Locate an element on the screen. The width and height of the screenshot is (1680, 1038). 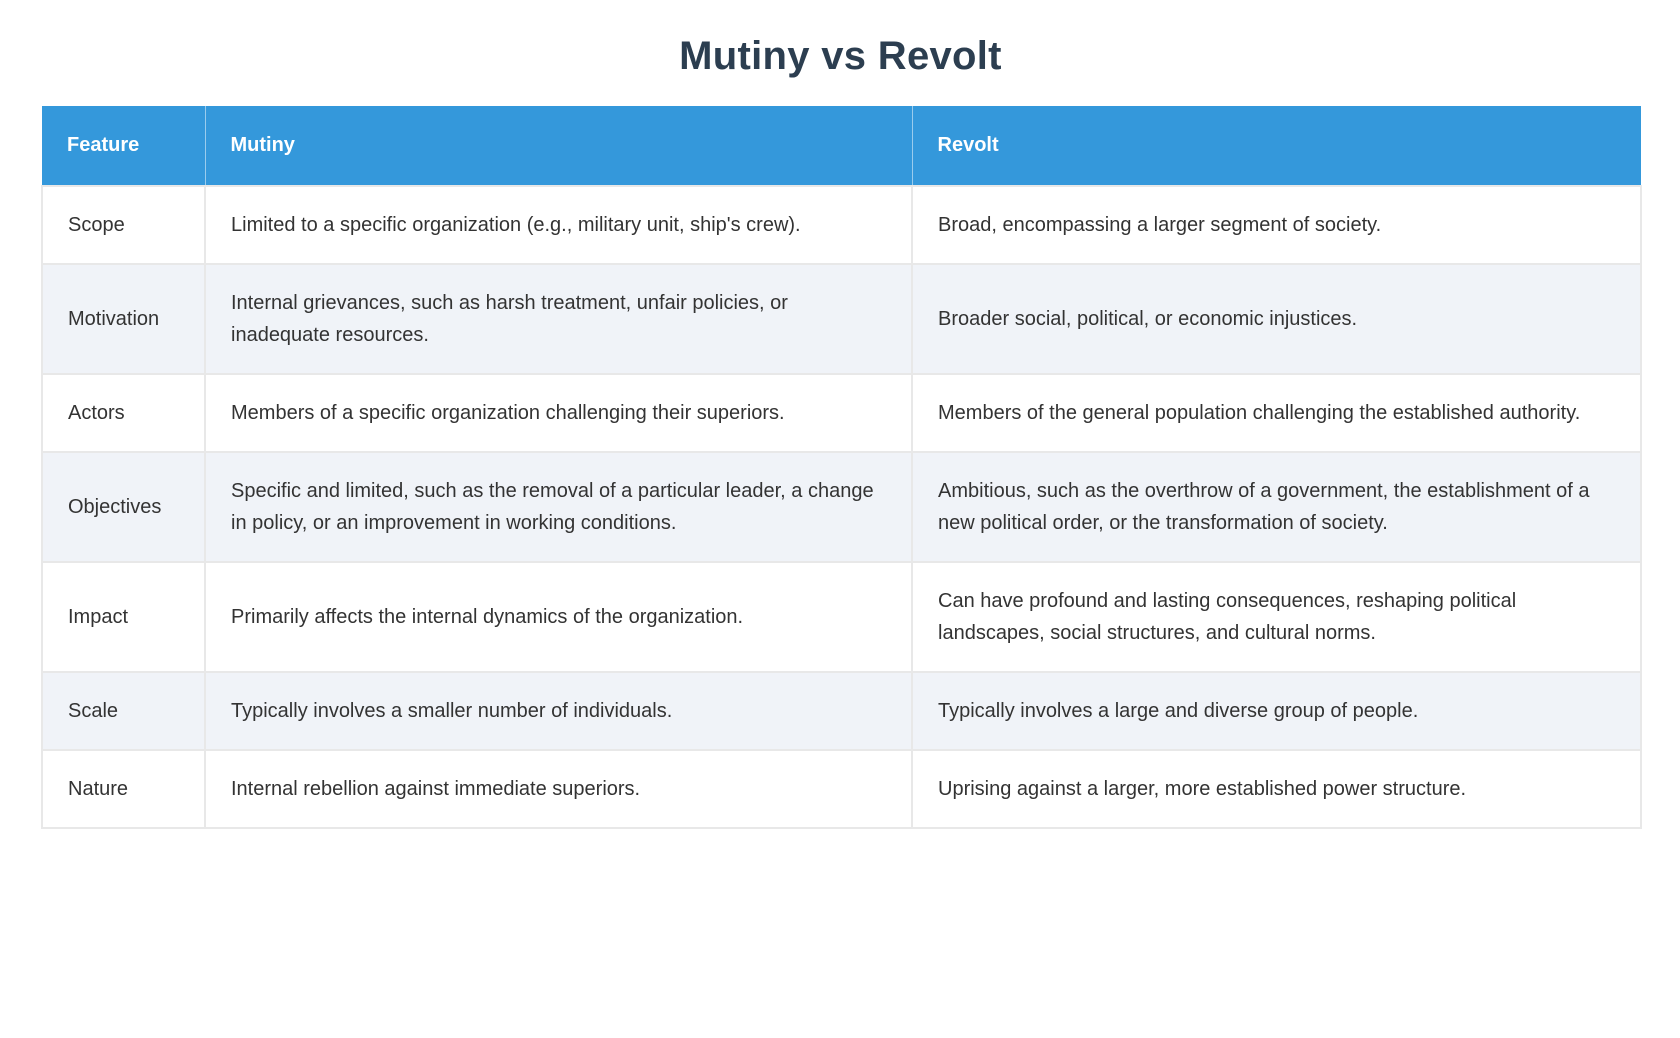
feature-cell: Impact is located at coordinates (123, 617).